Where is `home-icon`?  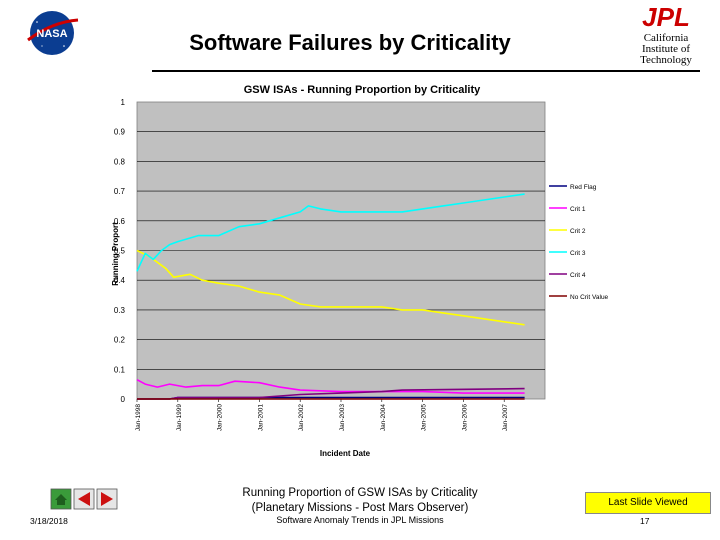 home-icon is located at coordinates (61, 499).